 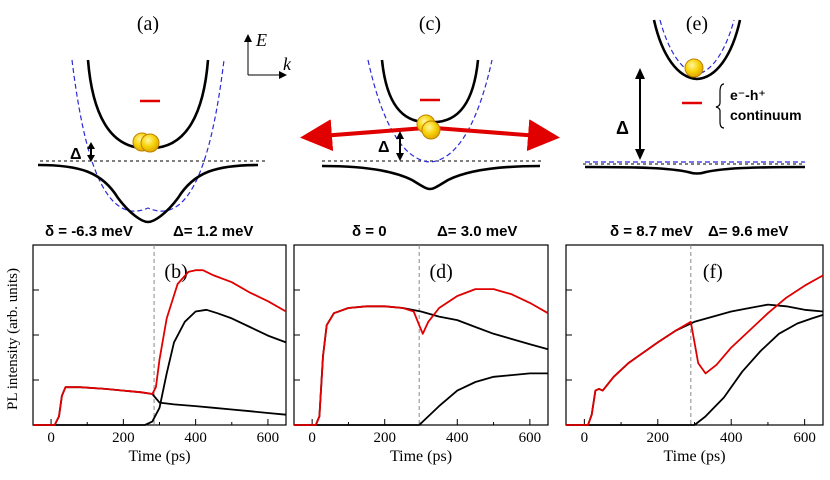 What do you see at coordinates (287, 64) in the screenshot?
I see `momentum-axis-label: k` at bounding box center [287, 64].